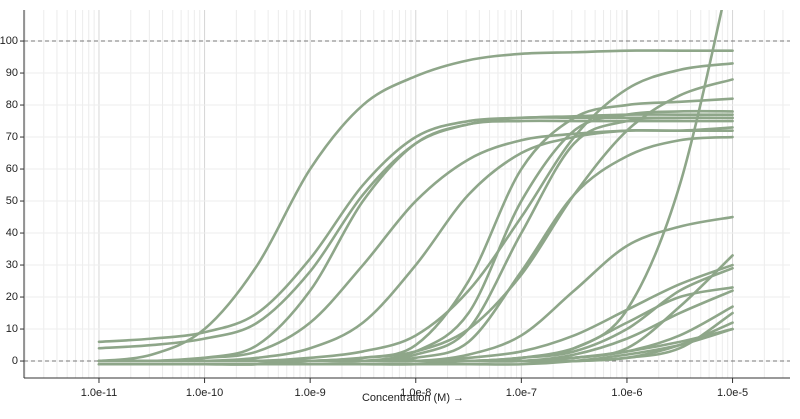  Describe the element at coordinates (521, 393) in the screenshot. I see `x-tick-label: 1.0e-7` at that location.